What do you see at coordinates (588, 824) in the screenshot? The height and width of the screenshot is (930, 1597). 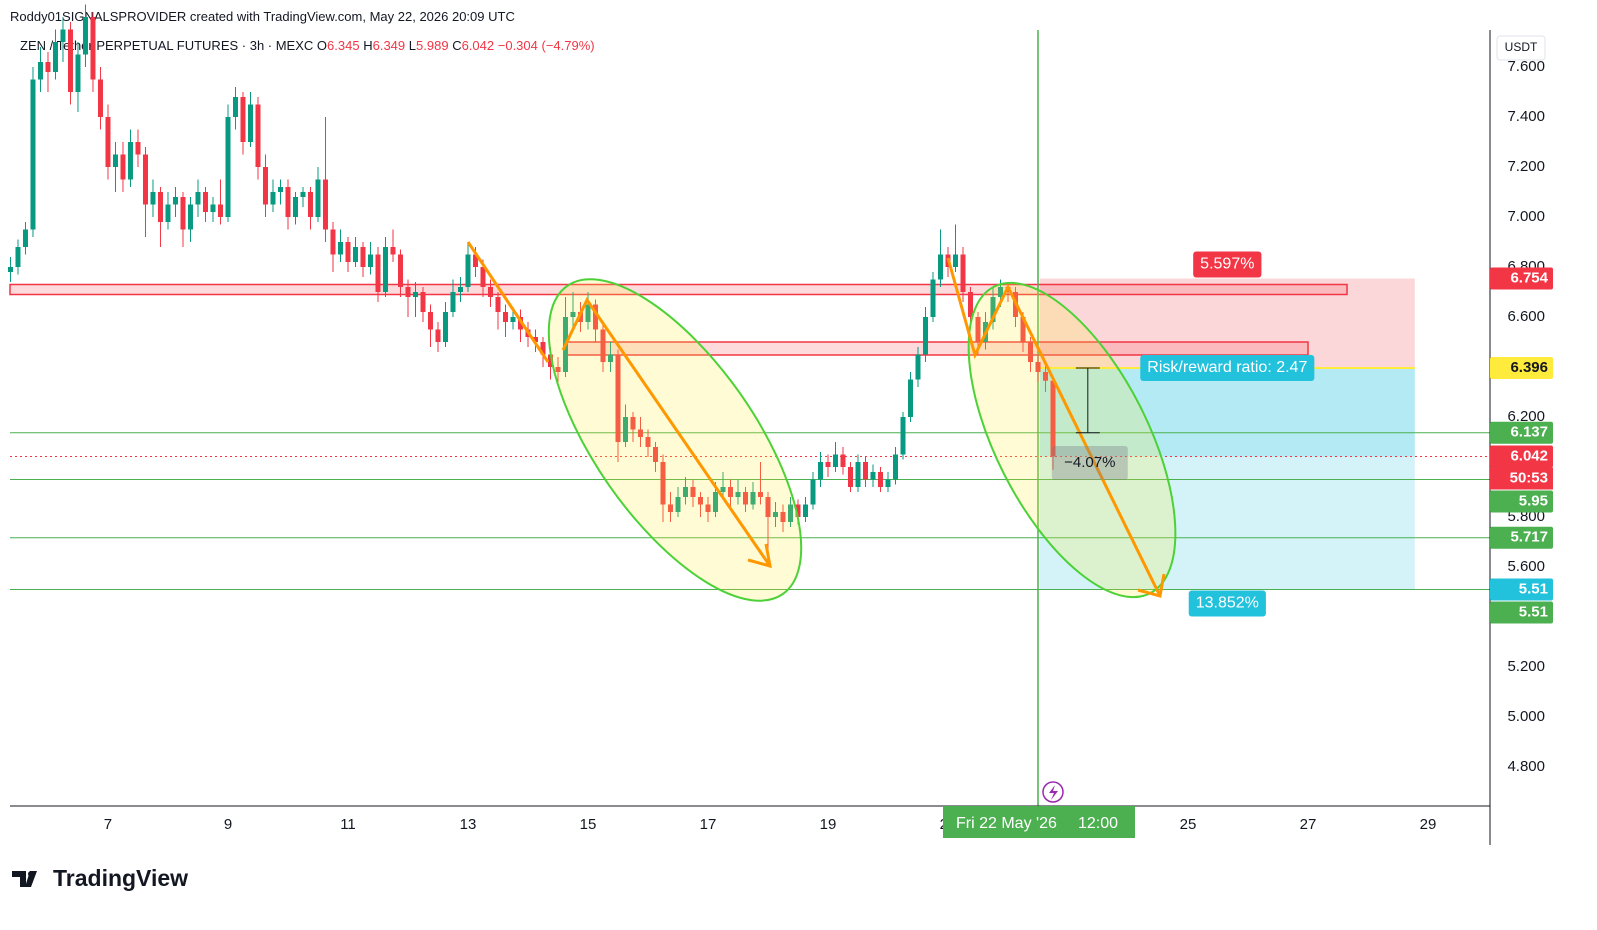 I see `x-tick-label: 15` at bounding box center [588, 824].